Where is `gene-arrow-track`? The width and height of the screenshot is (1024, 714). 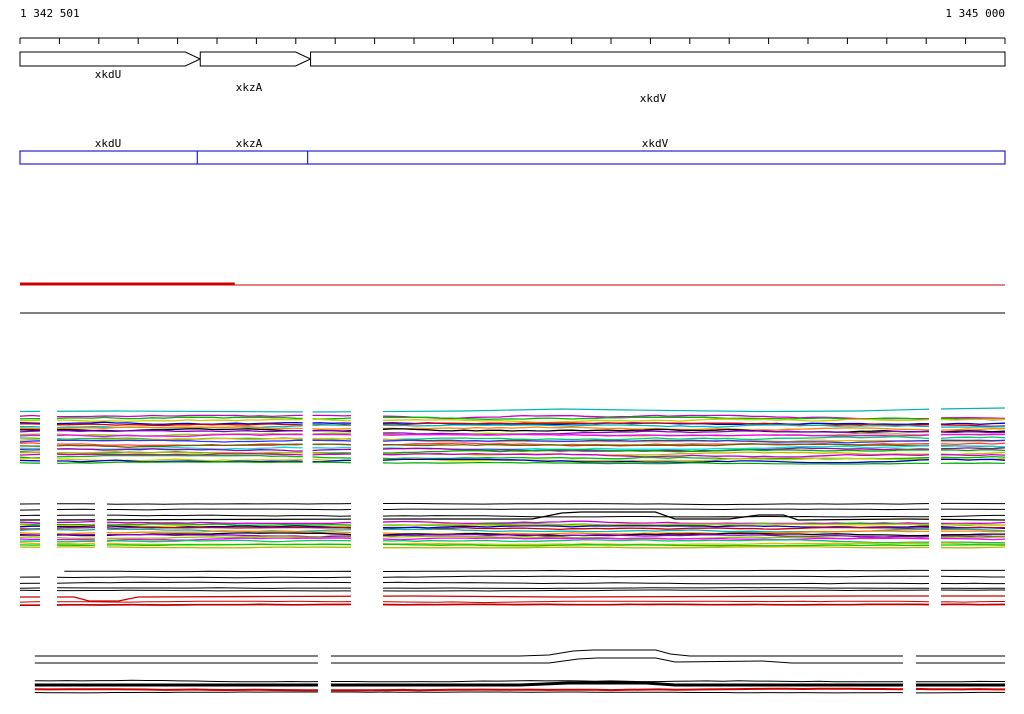 gene-arrow-track is located at coordinates (512, 59).